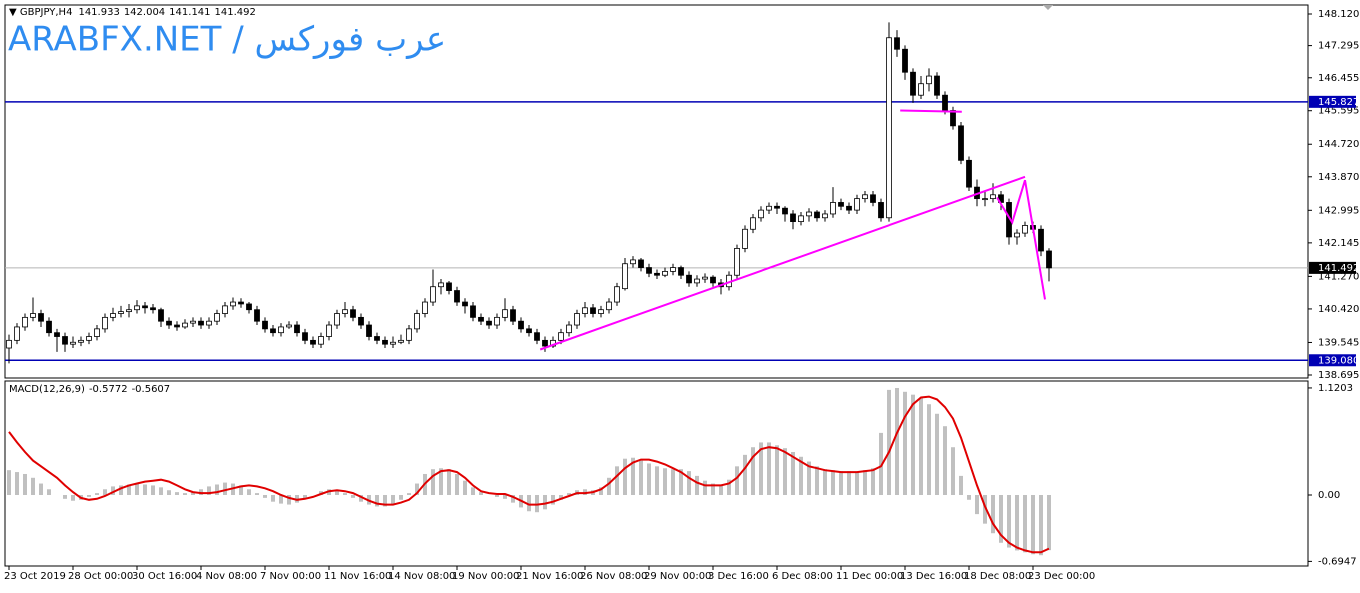 The width and height of the screenshot is (1360, 593). What do you see at coordinates (1337, 561) in the screenshot?
I see `y-tick-label: -0.6947` at bounding box center [1337, 561].